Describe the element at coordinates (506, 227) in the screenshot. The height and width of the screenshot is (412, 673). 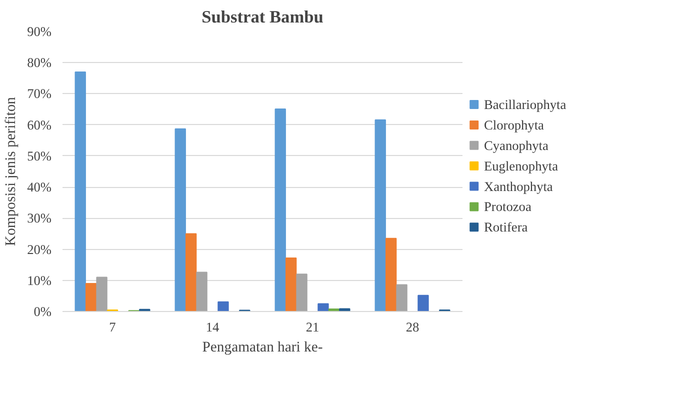
I see `legend-label: Rotifera` at that location.